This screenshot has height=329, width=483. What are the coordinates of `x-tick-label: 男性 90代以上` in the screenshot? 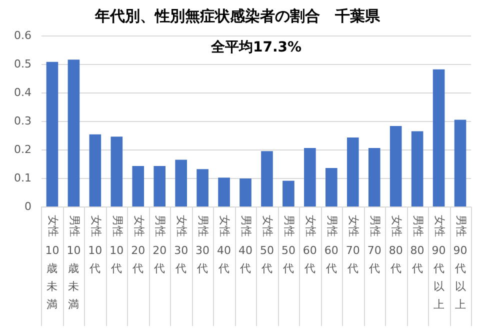 It's located at (460, 263).